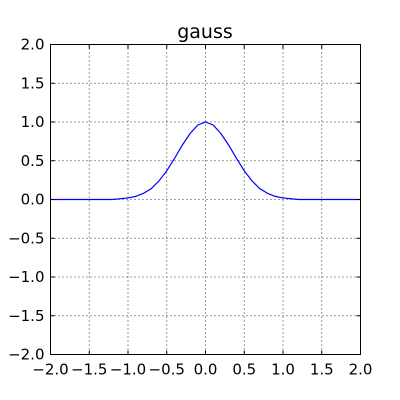 The image size is (400, 400). Describe the element at coordinates (89, 370) in the screenshot. I see `x-tick-label: −1.5` at that location.